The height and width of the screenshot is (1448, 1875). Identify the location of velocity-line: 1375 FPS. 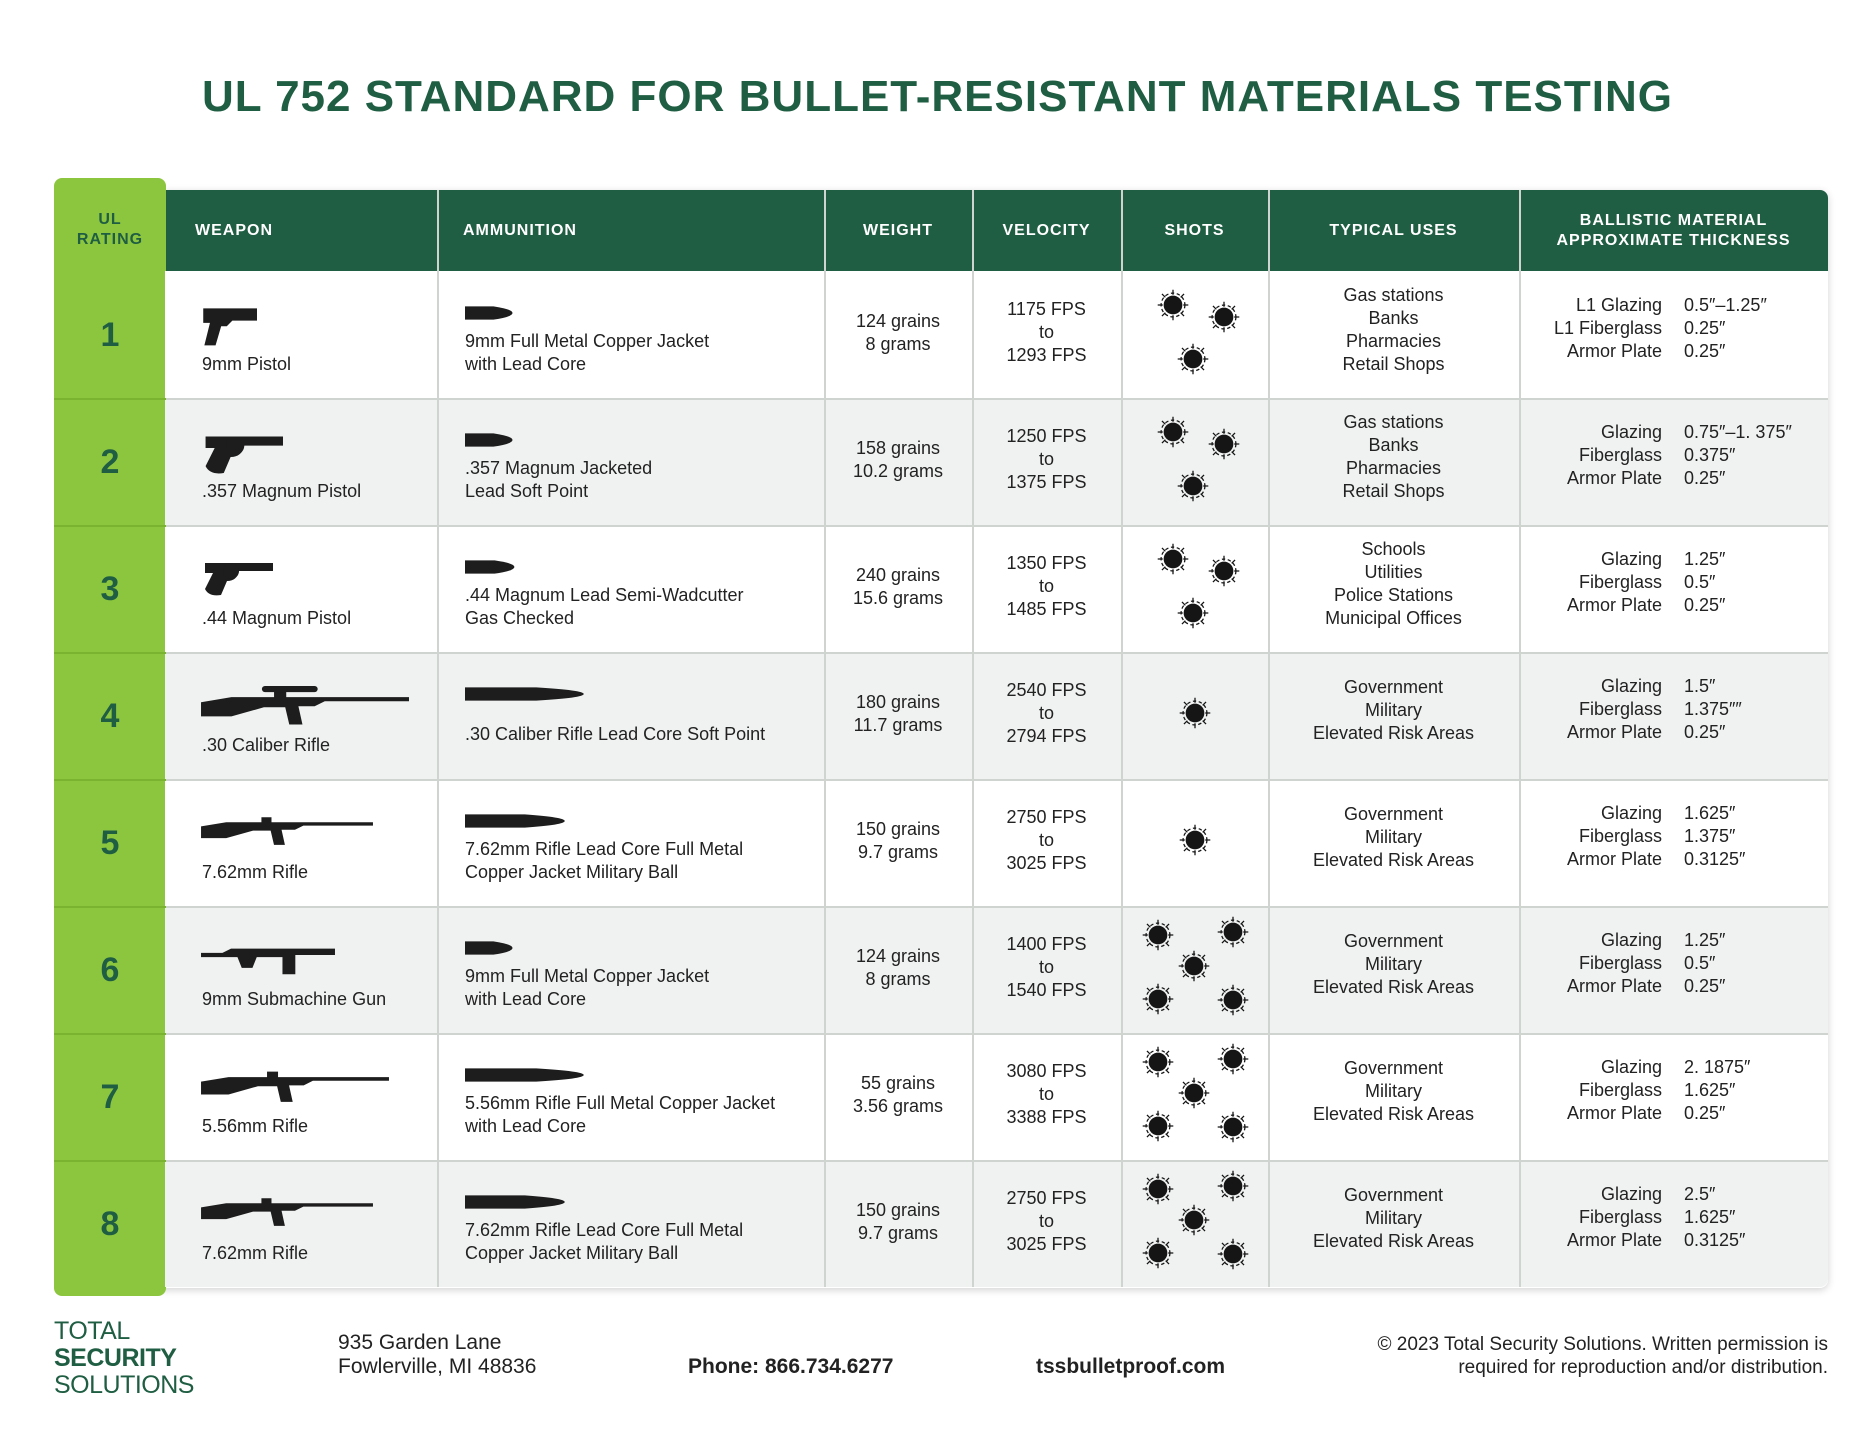
(1046, 481).